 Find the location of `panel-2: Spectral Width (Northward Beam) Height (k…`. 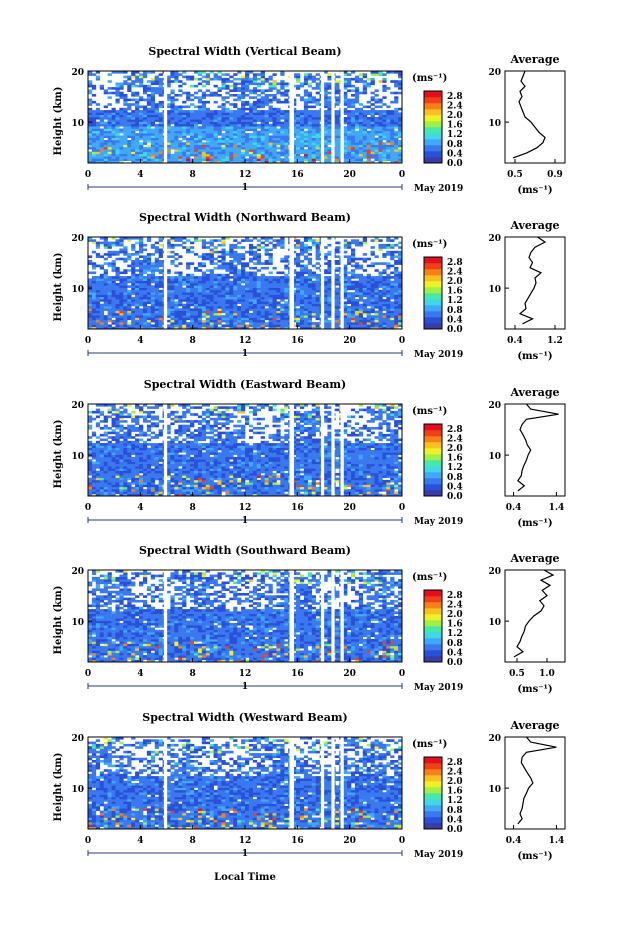

panel-2: Spectral Width (Northward Beam) Height (k… is located at coordinates (309, 286).